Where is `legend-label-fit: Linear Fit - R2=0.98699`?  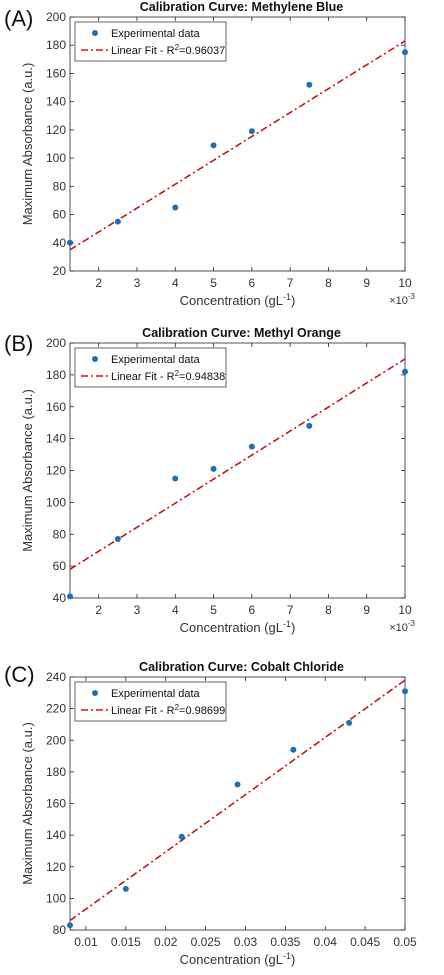
legend-label-fit: Linear Fit - R2=0.98699 is located at coordinates (168, 710).